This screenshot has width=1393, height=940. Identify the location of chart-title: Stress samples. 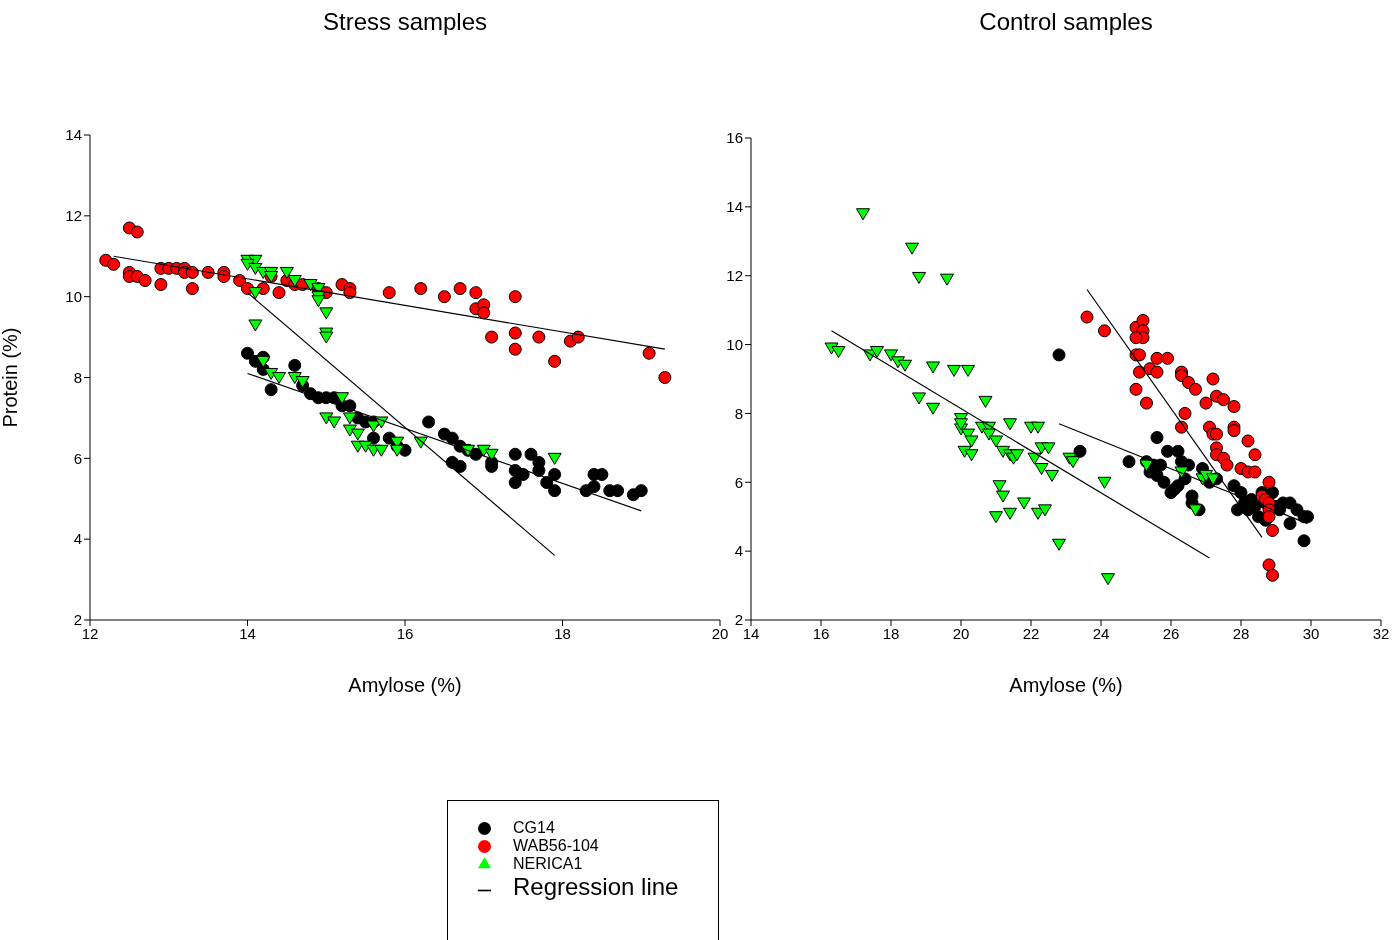
(405, 22).